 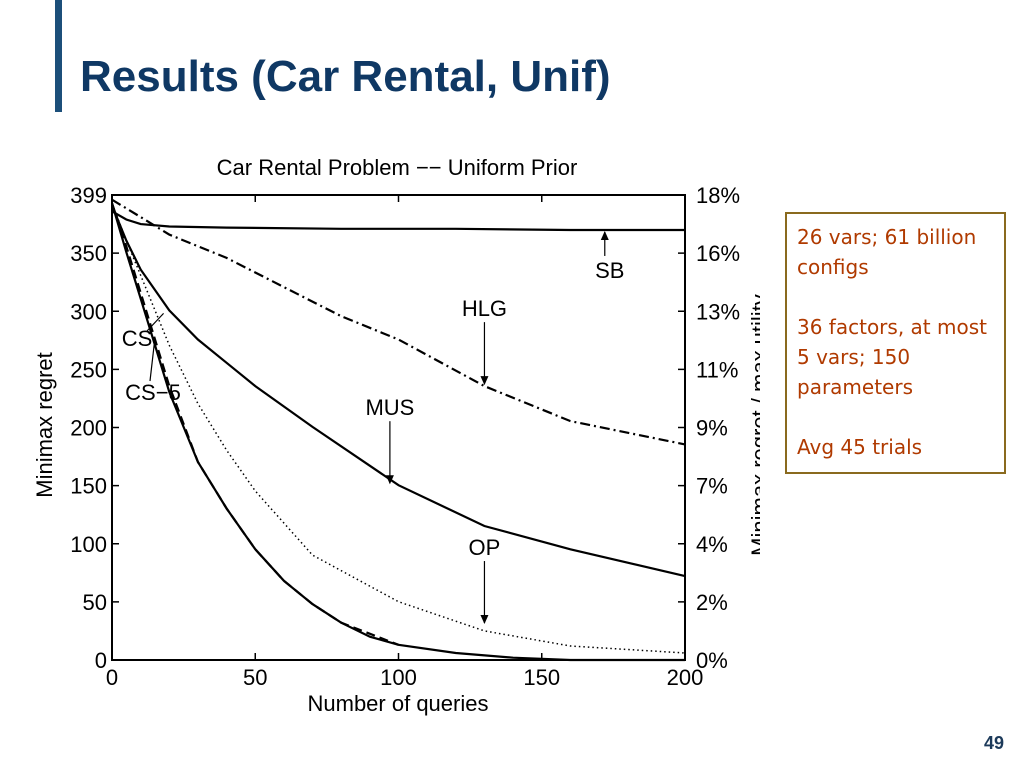 I want to click on annotation-sb-label: SB, so click(x=609, y=270).